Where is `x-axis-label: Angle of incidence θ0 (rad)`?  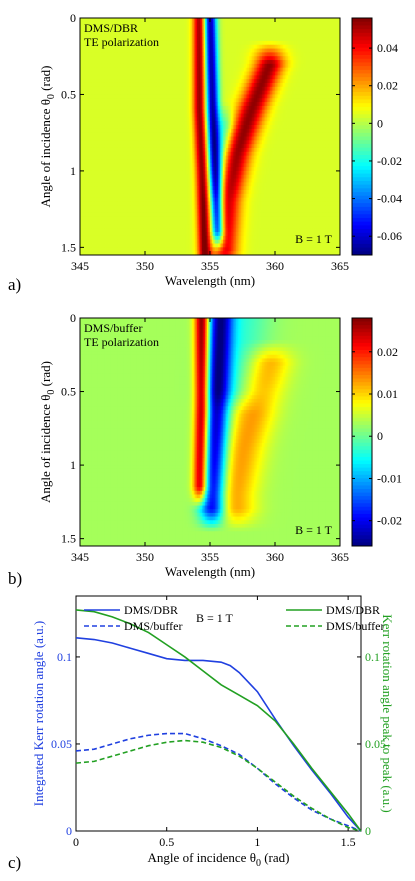
x-axis-label: Angle of incidence θ0 (rad) is located at coordinates (219, 859).